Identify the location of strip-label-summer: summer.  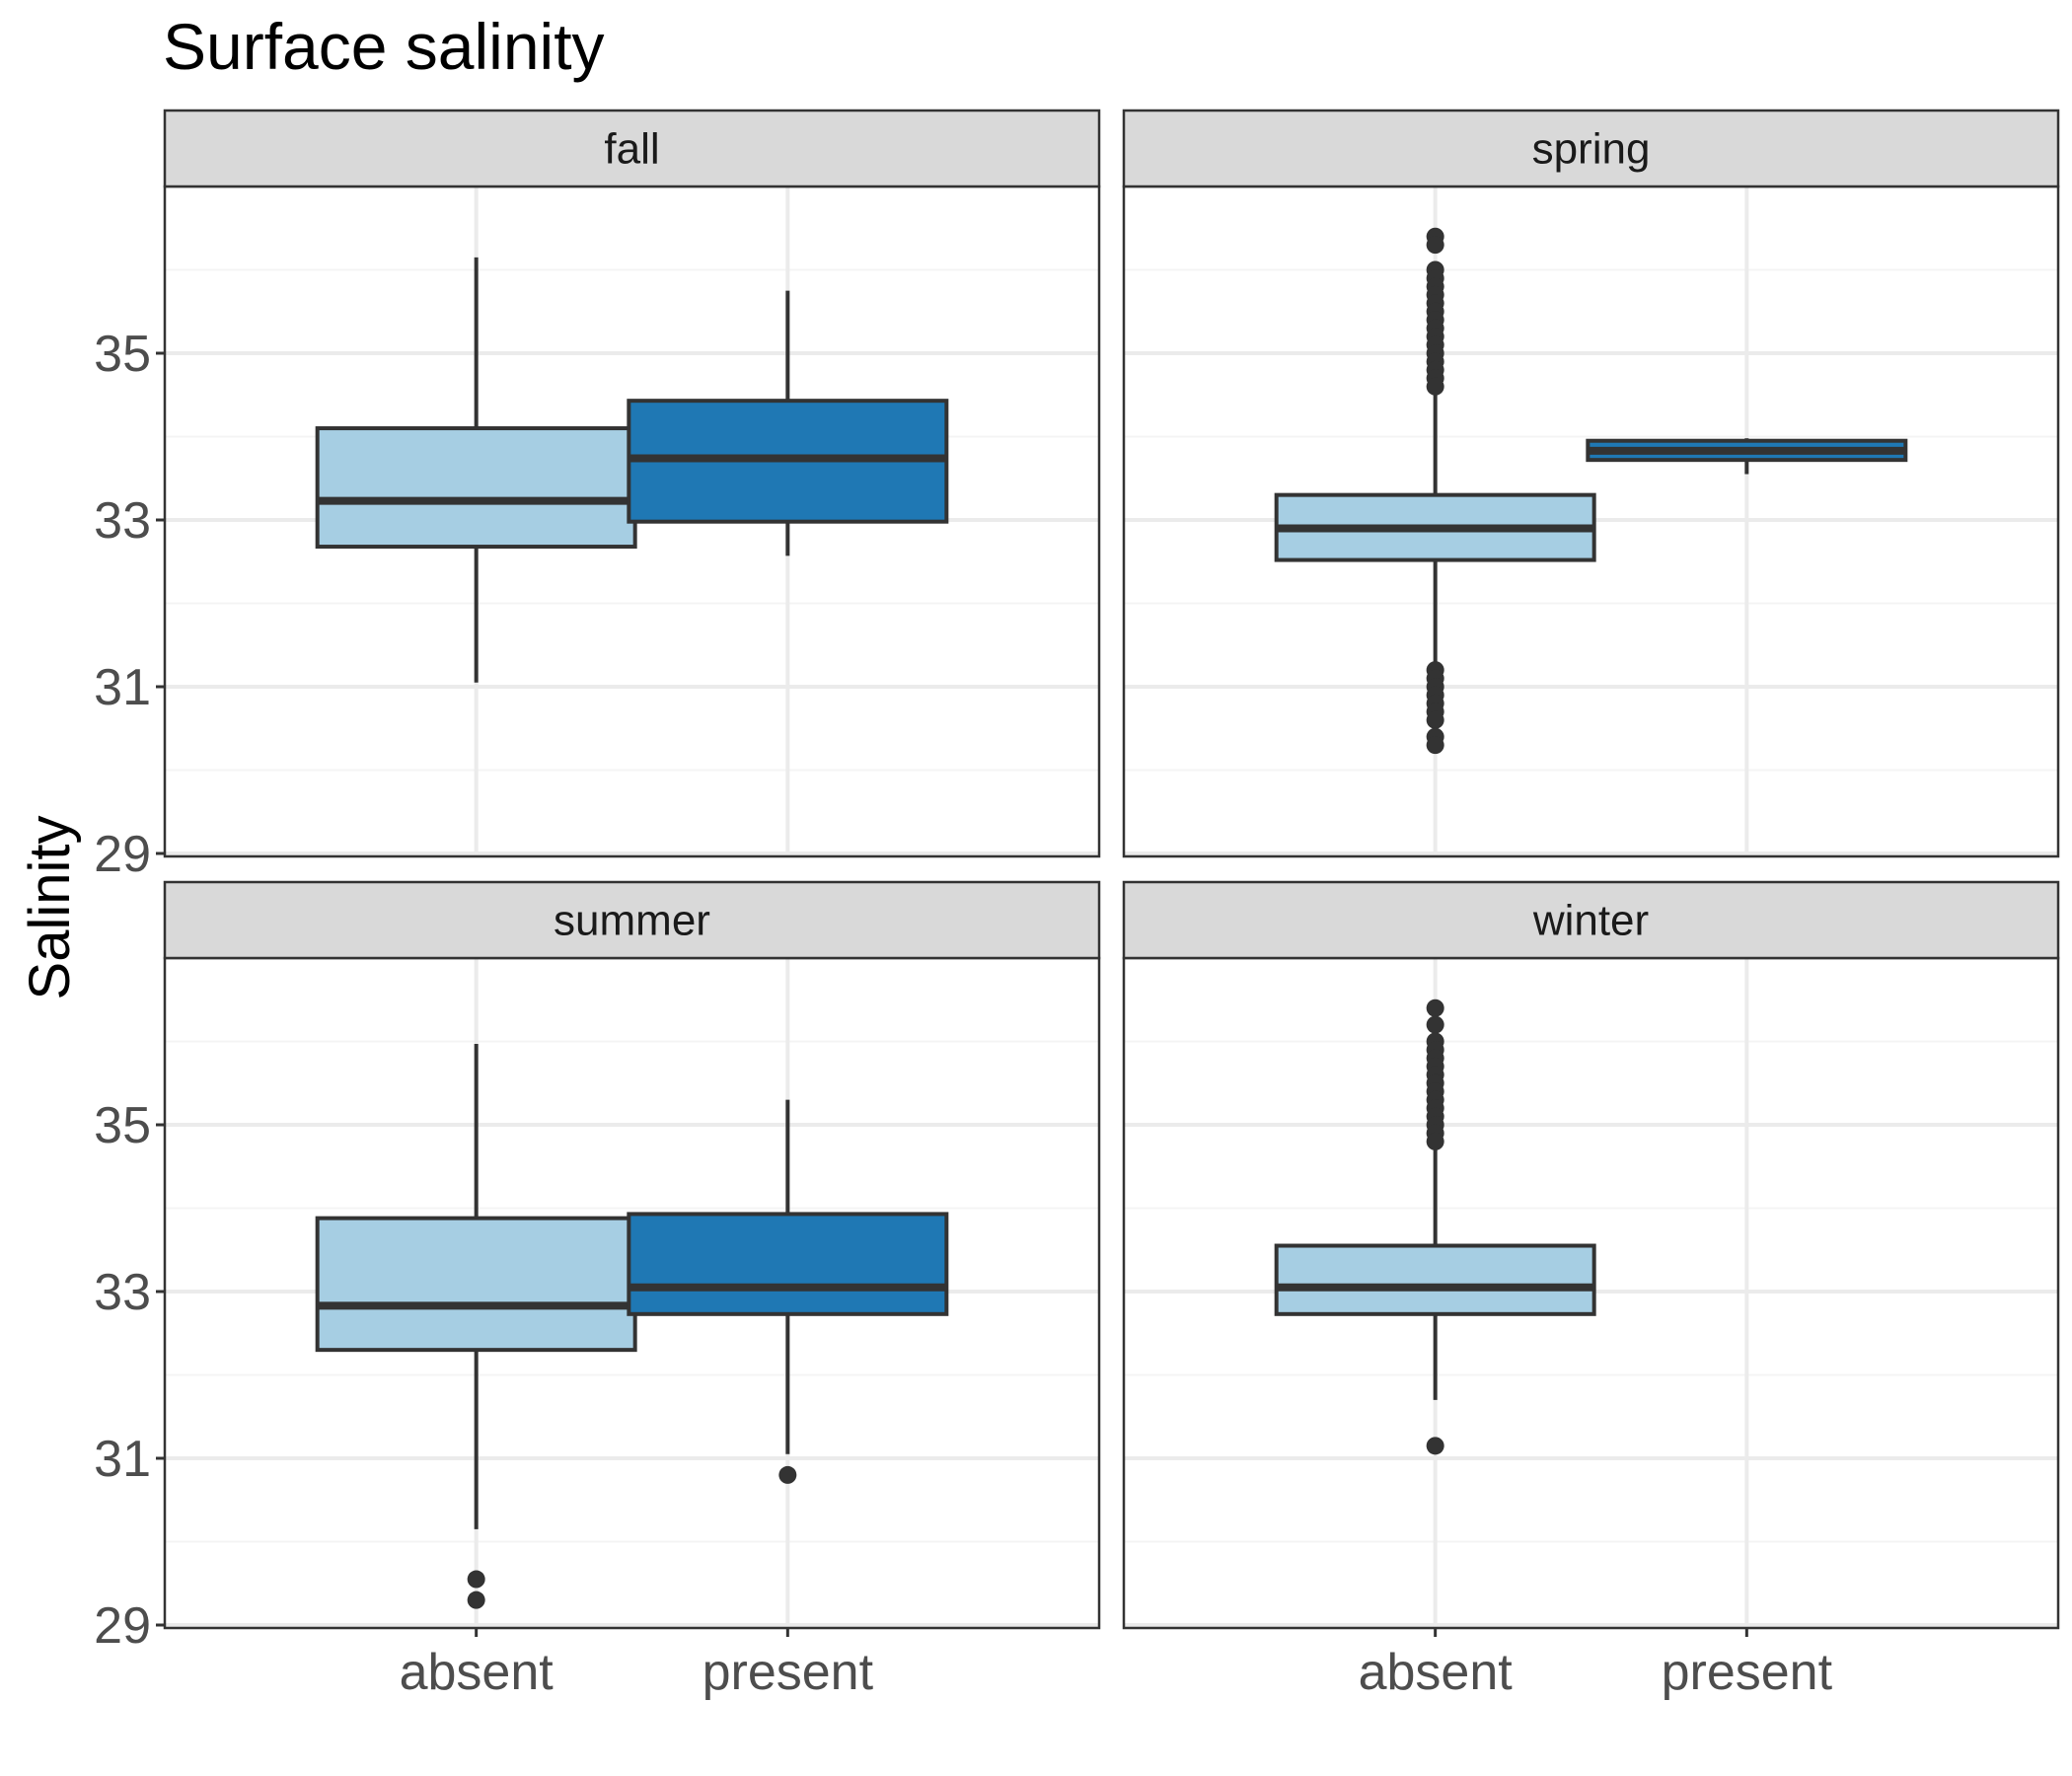
(632, 921).